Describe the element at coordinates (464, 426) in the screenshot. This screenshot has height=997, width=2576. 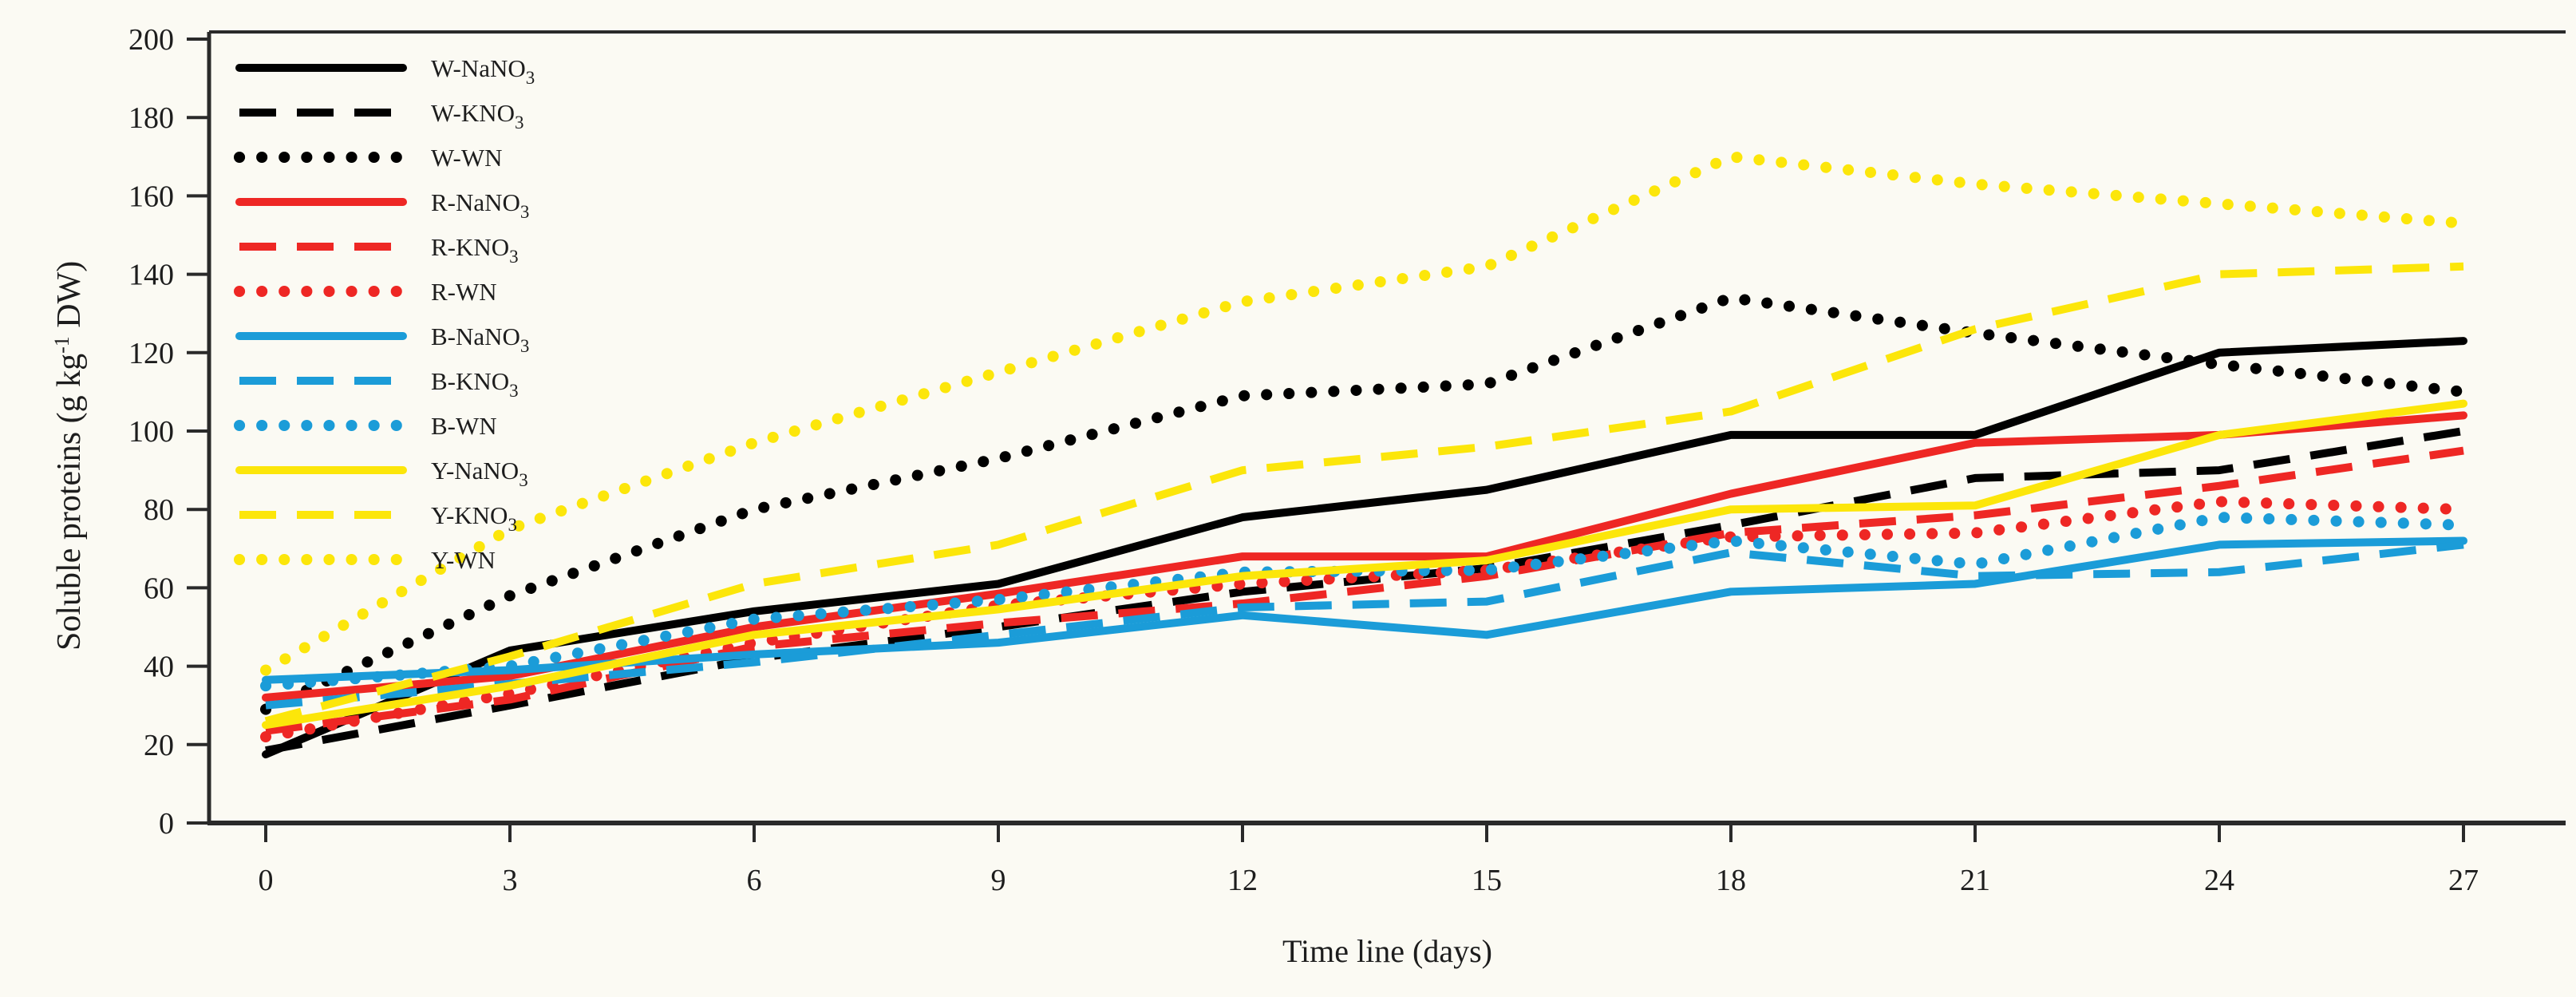
I see `legend-label-b-wn: B-WN` at that location.